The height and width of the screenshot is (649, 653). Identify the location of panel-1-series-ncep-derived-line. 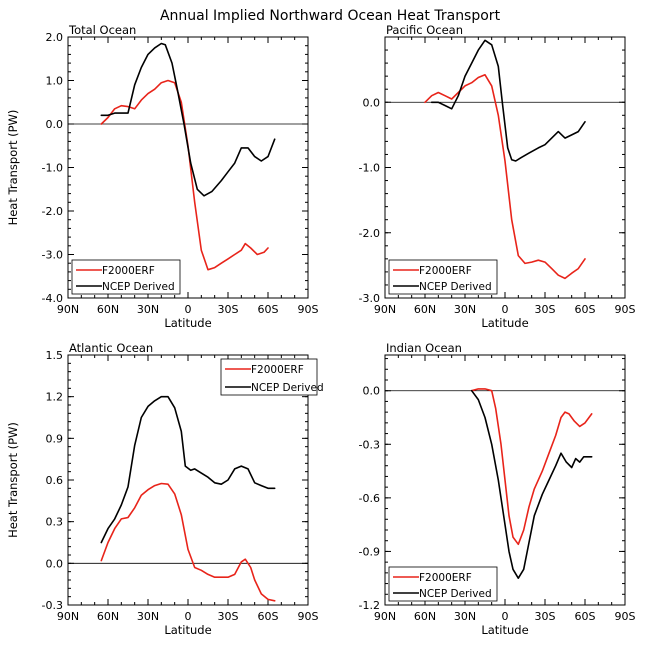
(188, 119).